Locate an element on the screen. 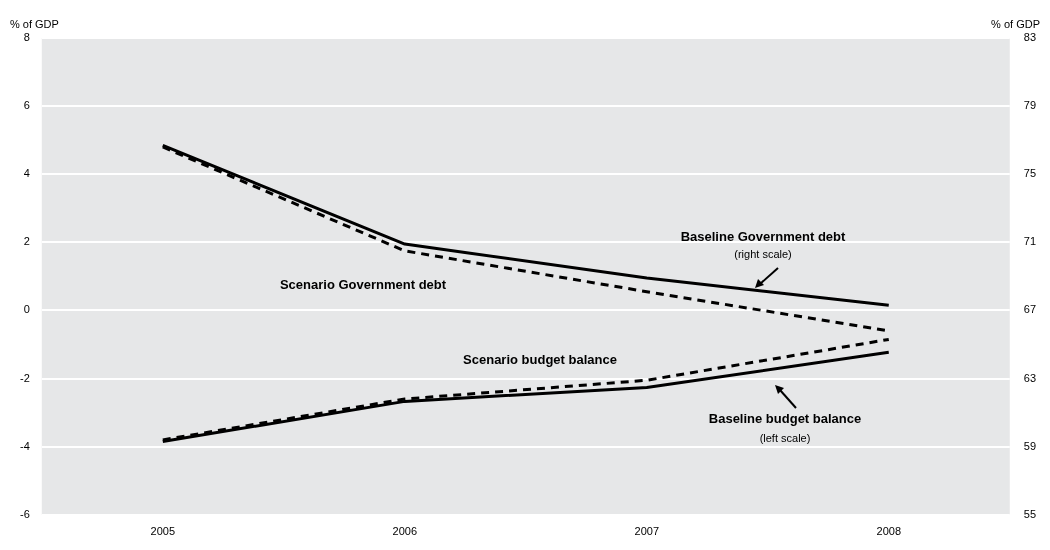 The image size is (1050, 550). y-tick-label: 6 is located at coordinates (26, 105).